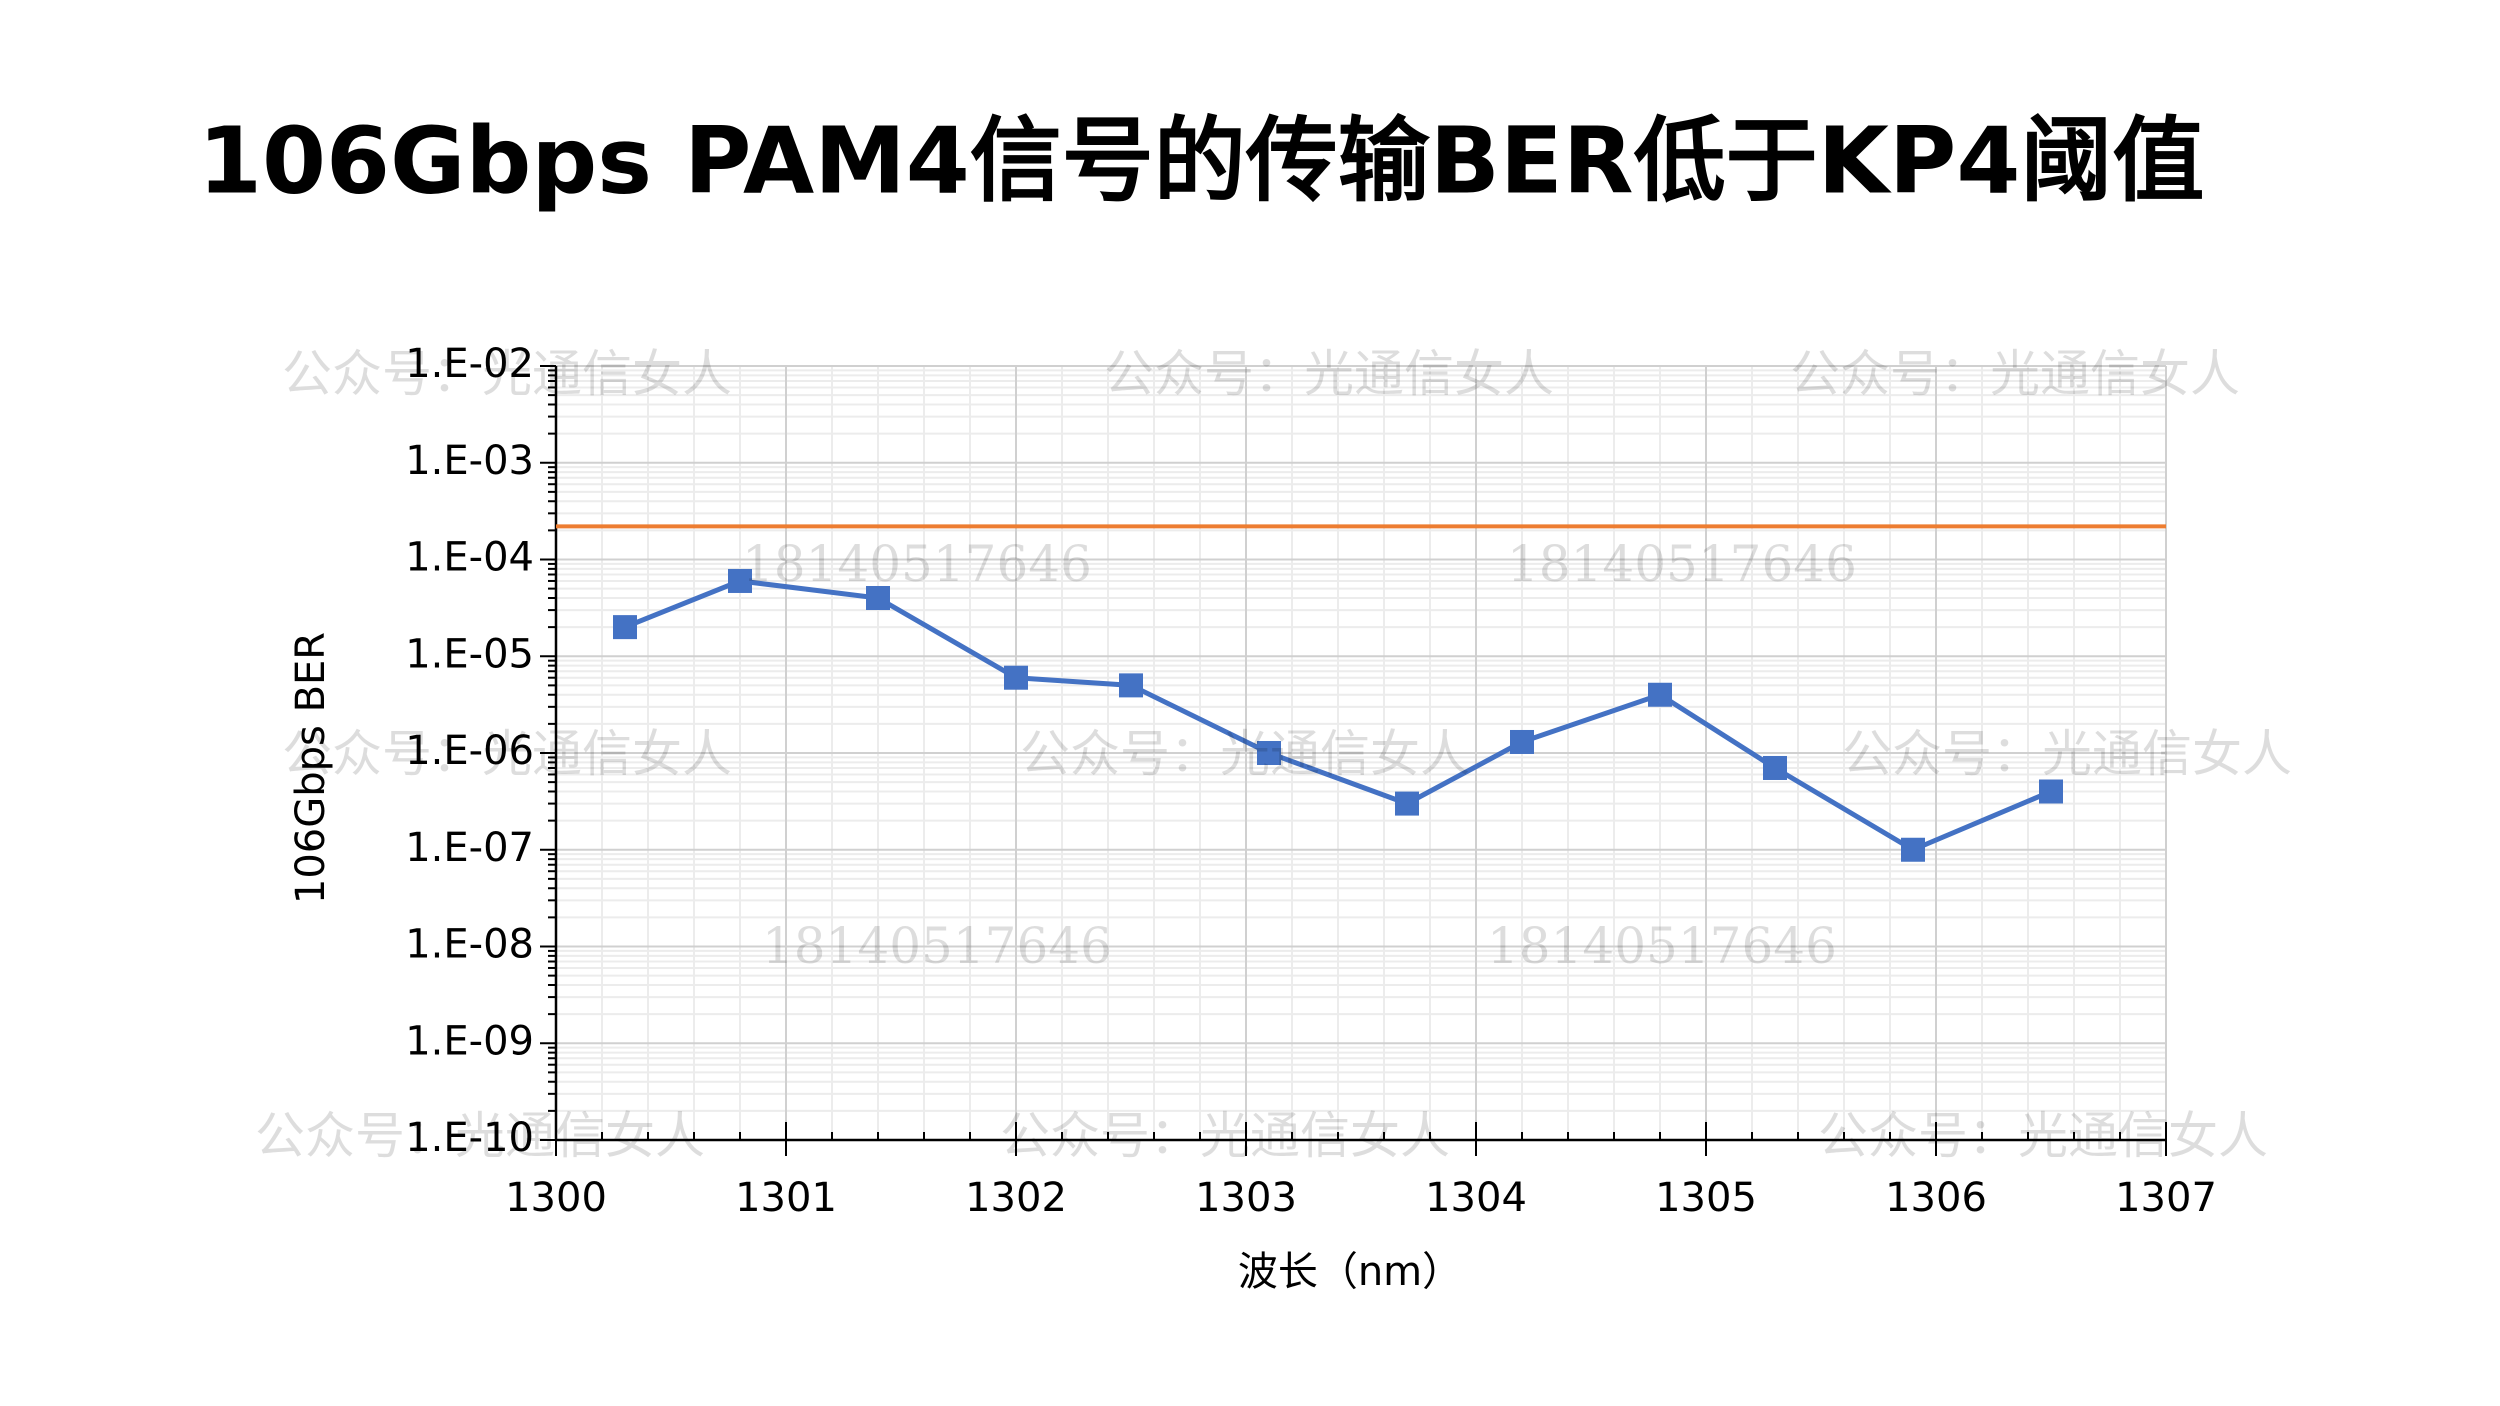 Image resolution: width=2500 pixels, height=1406 pixels. Describe the element at coordinates (469, 558) in the screenshot. I see `y-tick-label: 1.E-04` at that location.